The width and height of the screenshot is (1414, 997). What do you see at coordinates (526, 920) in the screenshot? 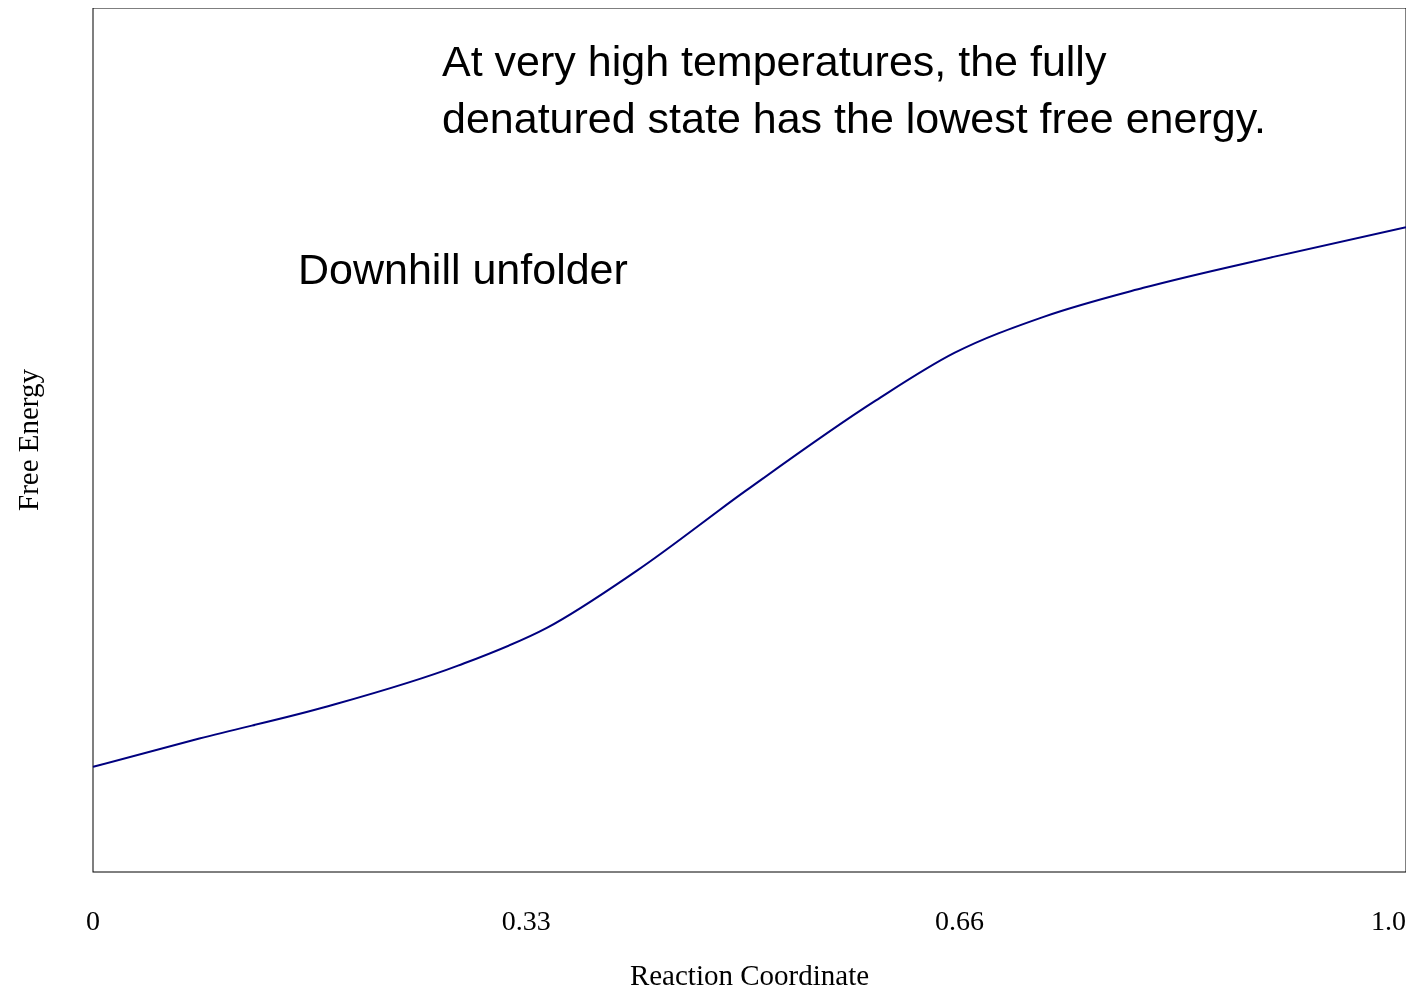
I see `x-tick-label: 0.33` at bounding box center [526, 920].